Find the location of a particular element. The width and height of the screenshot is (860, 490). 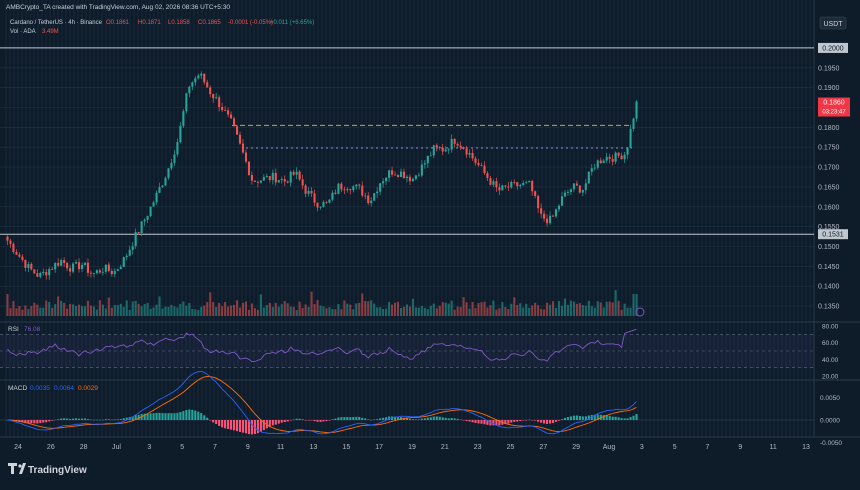

rsi-tick-label: 80.00 is located at coordinates (830, 327).